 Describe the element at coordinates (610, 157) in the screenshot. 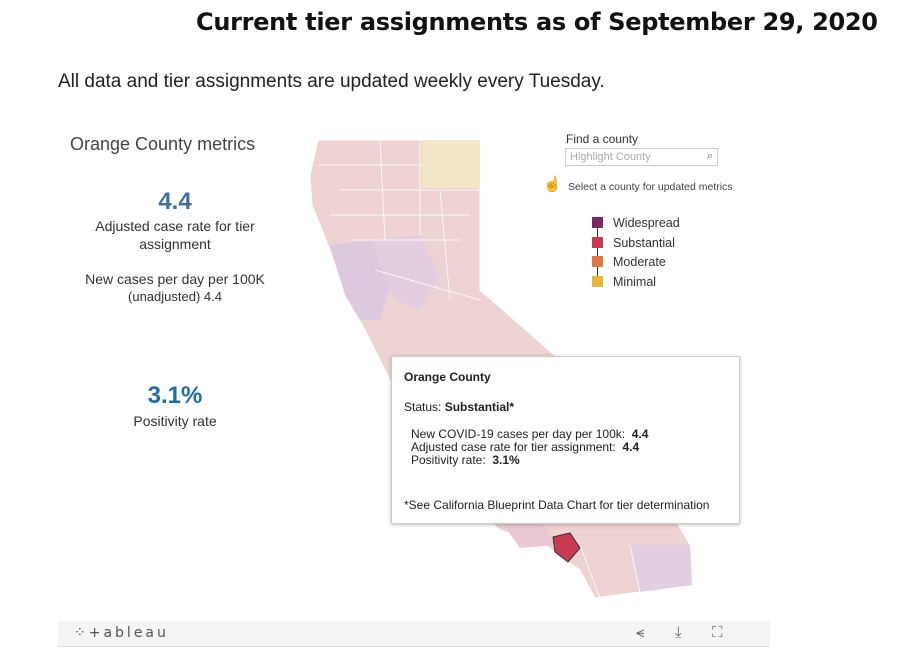

I see `search-placeholder: Highlight County` at that location.